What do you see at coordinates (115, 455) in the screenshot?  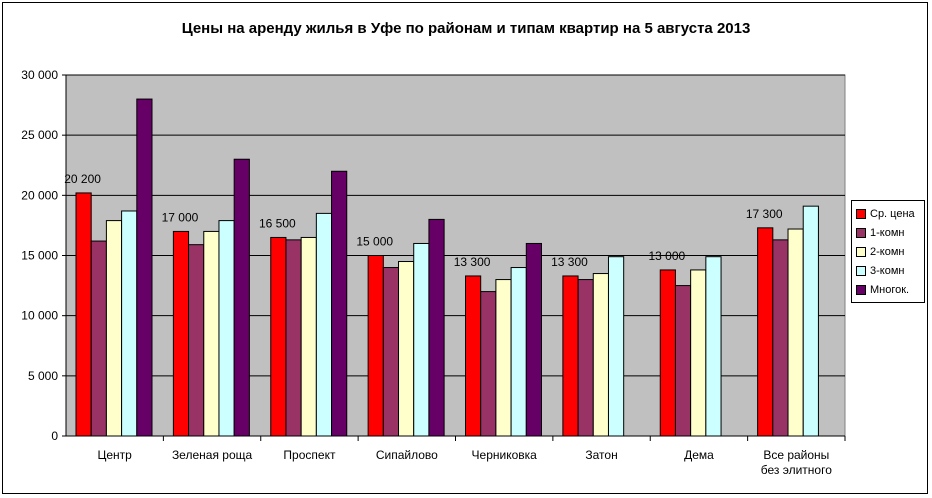 I see `x-tick-label: Центр` at bounding box center [115, 455].